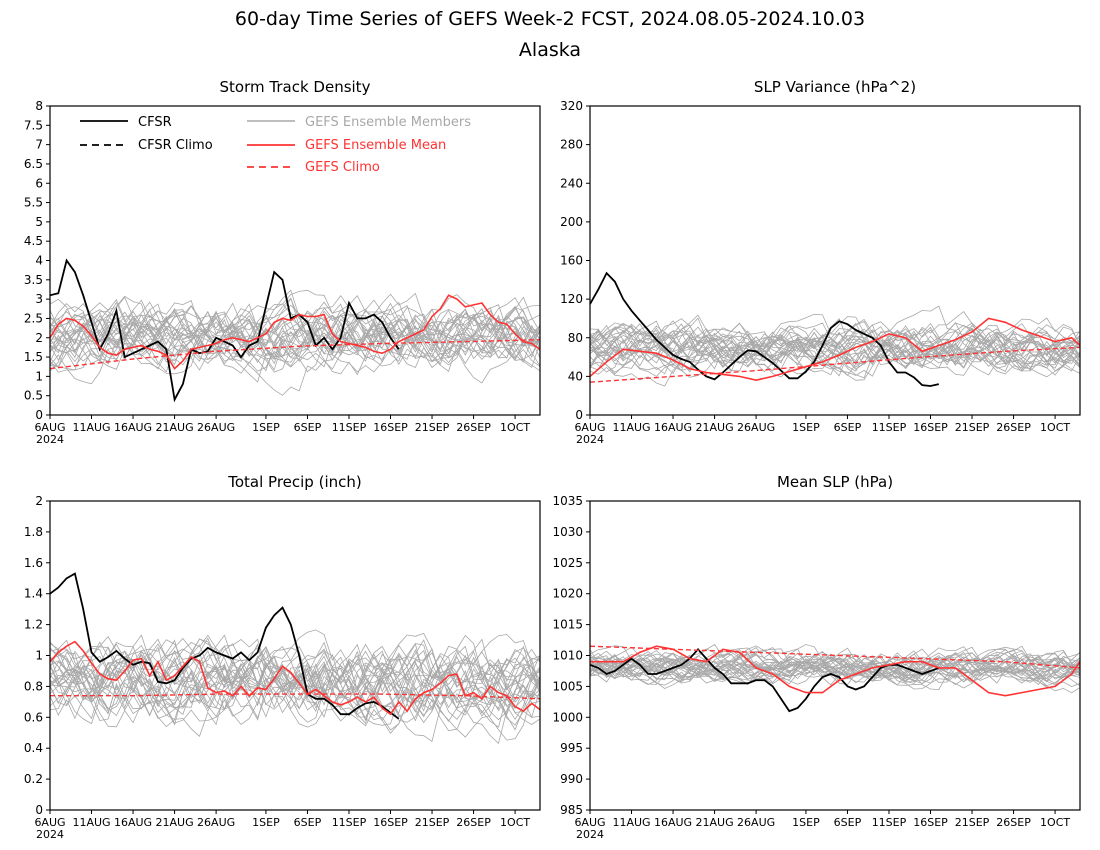 Image resolution: width=1100 pixels, height=850 pixels. What do you see at coordinates (133, 427) in the screenshot?
I see `x-tick-label: 16AUG` at bounding box center [133, 427].